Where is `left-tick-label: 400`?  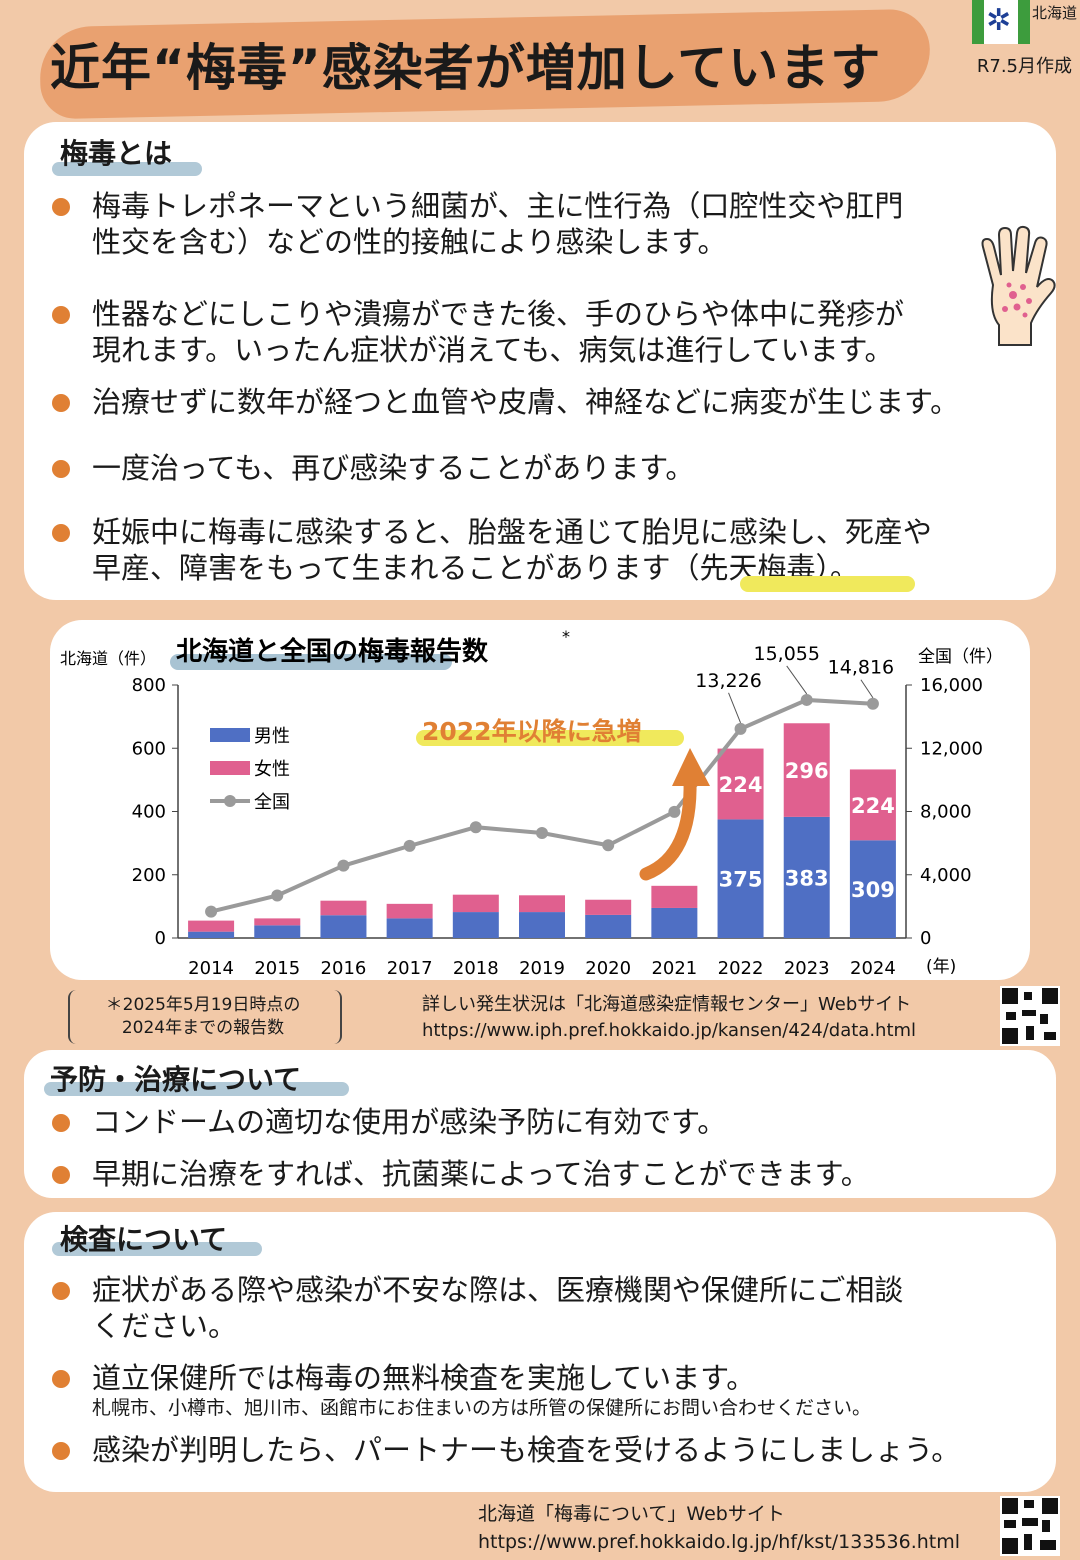
left-tick-label: 400 is located at coordinates (149, 812).